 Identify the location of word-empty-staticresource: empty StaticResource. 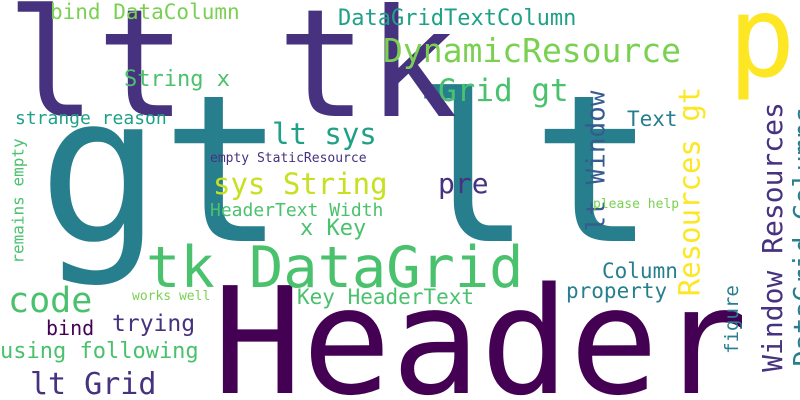
(288, 158).